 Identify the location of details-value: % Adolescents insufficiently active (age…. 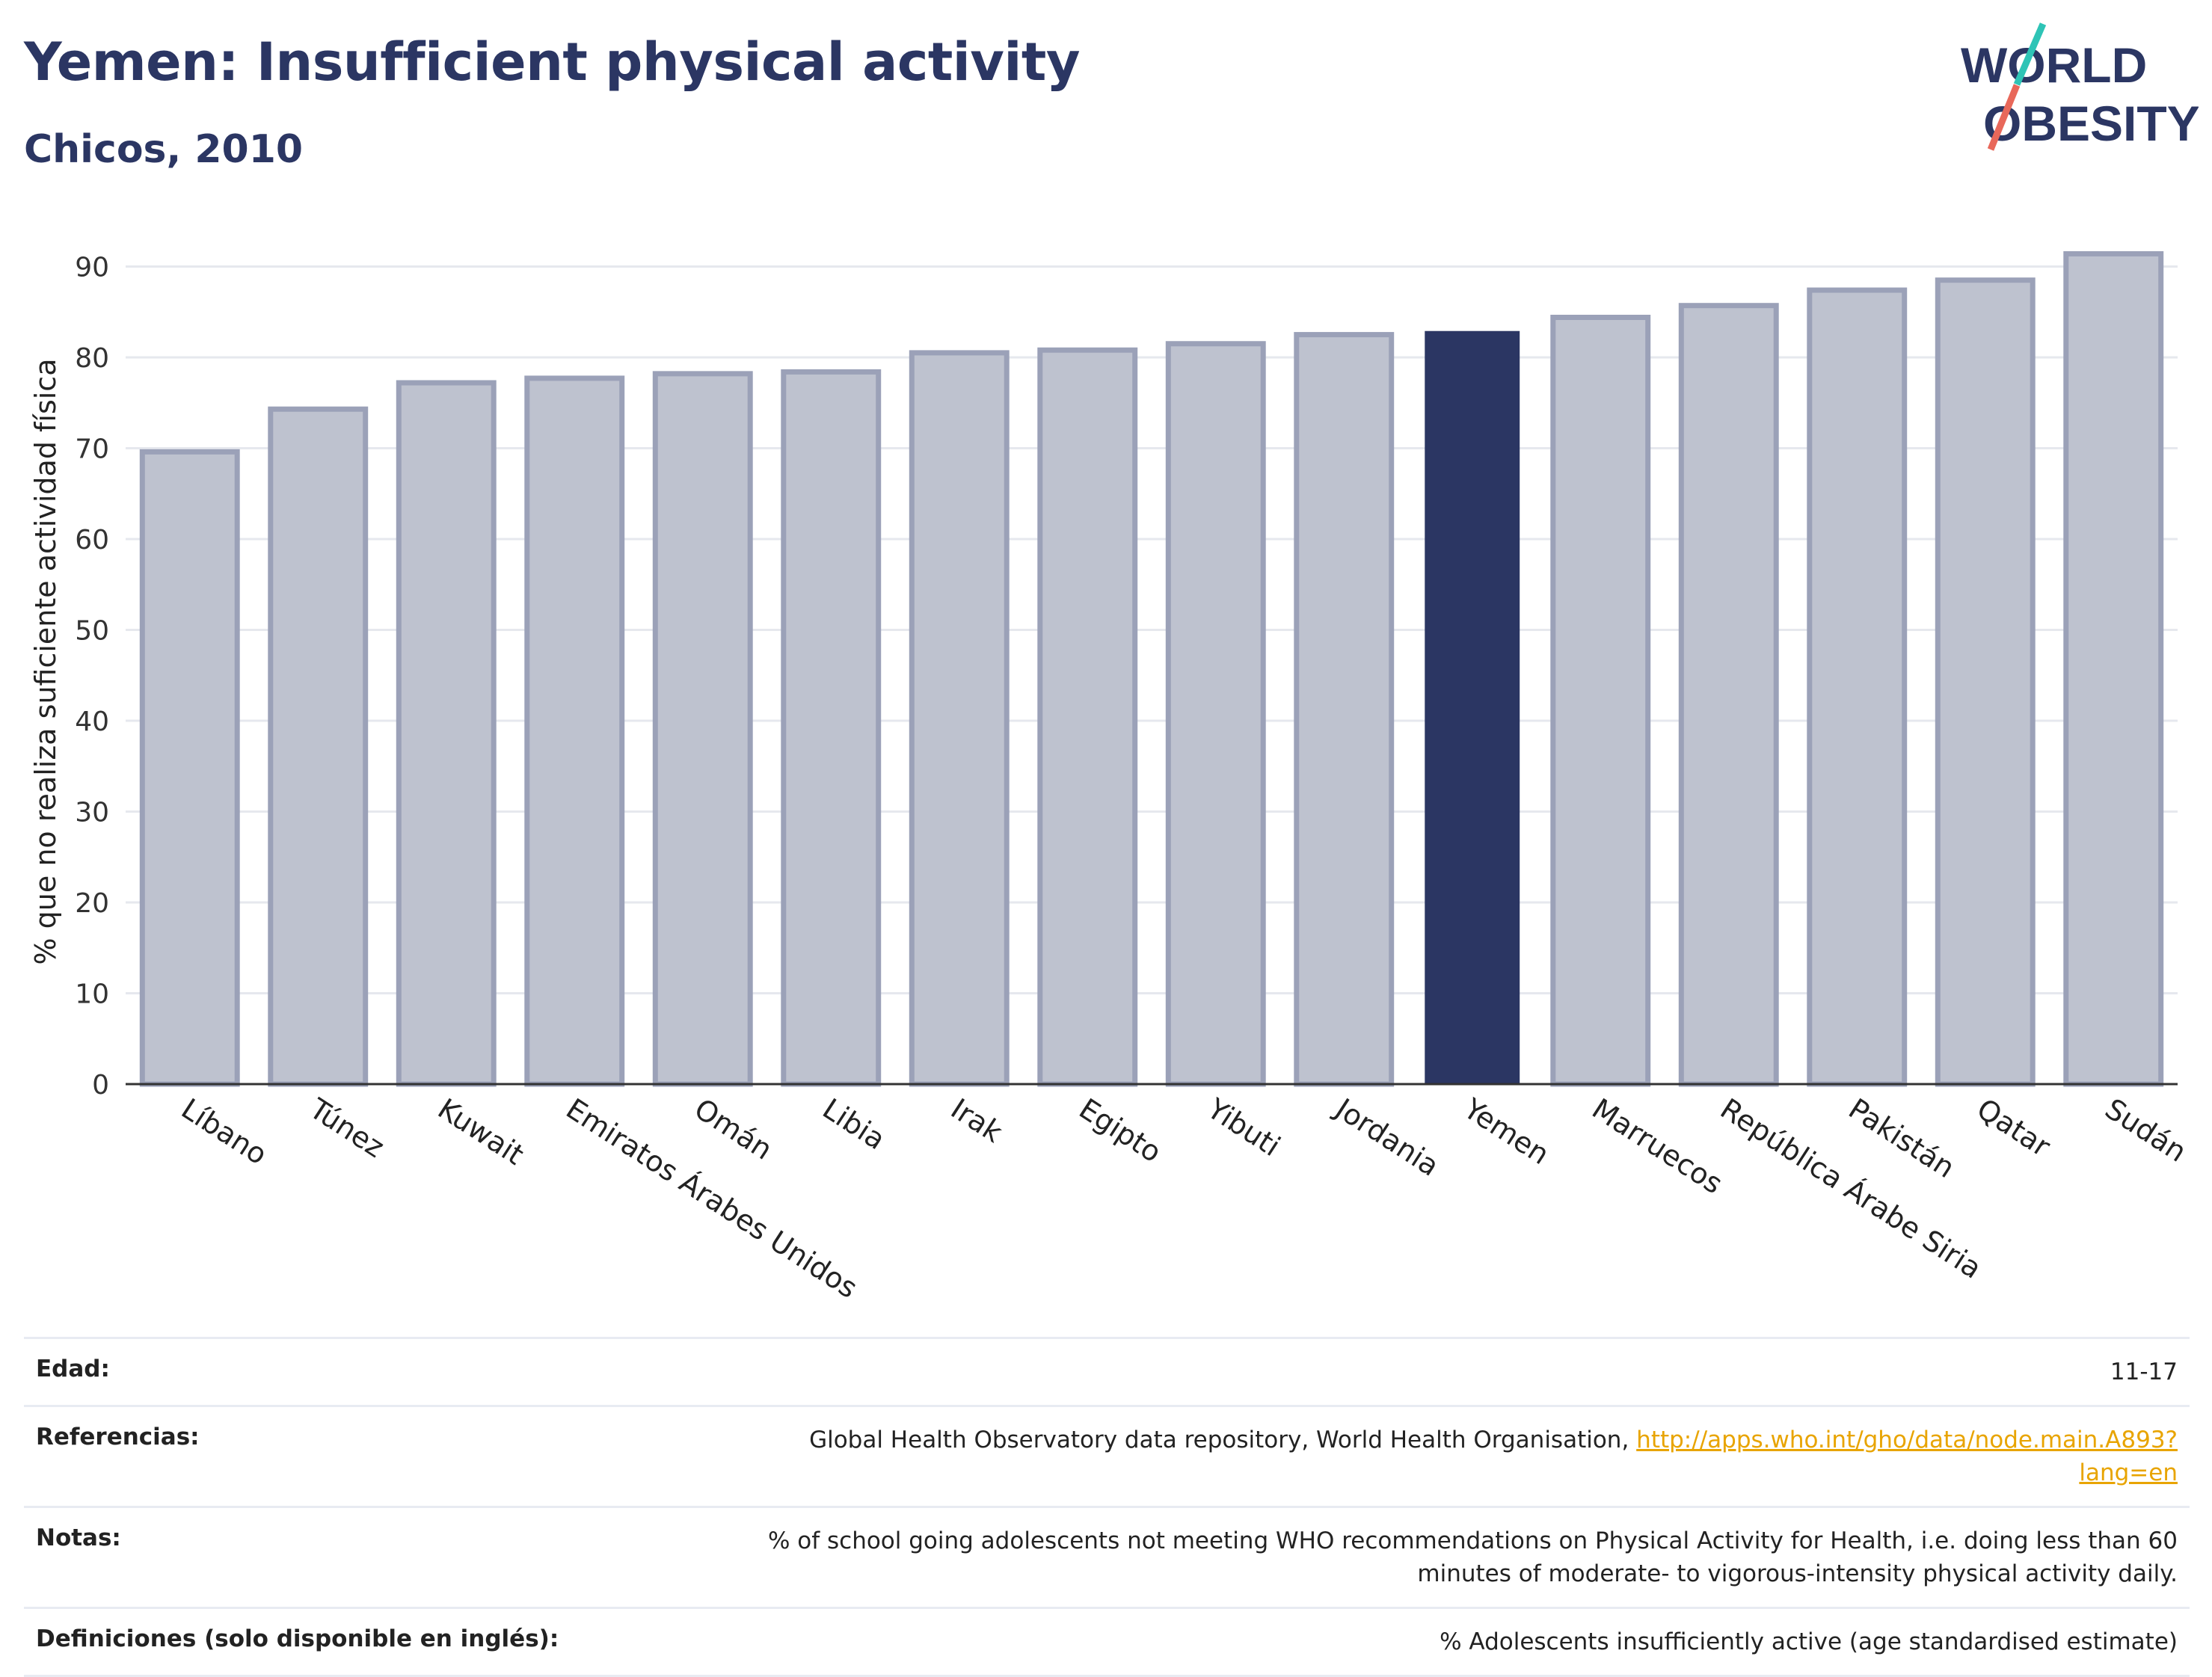
(1449, 1642).